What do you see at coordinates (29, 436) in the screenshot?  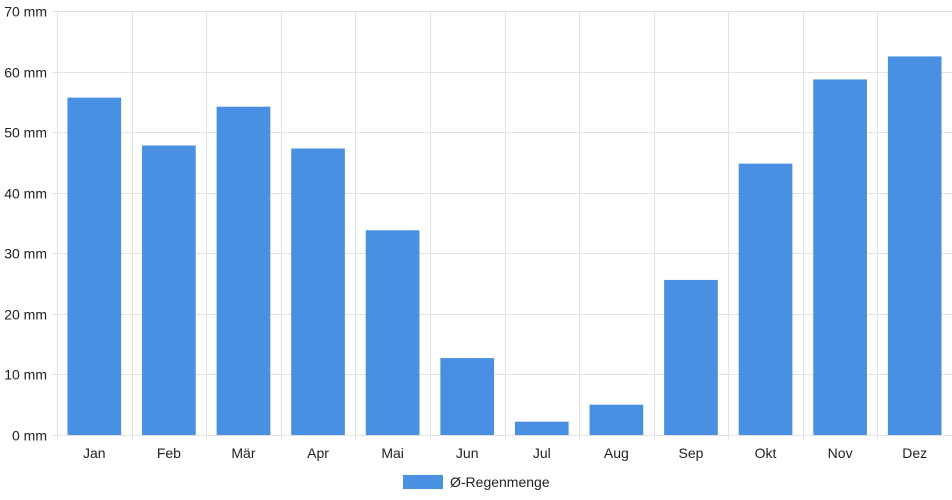 I see `y-tick-label: 0 mm` at bounding box center [29, 436].